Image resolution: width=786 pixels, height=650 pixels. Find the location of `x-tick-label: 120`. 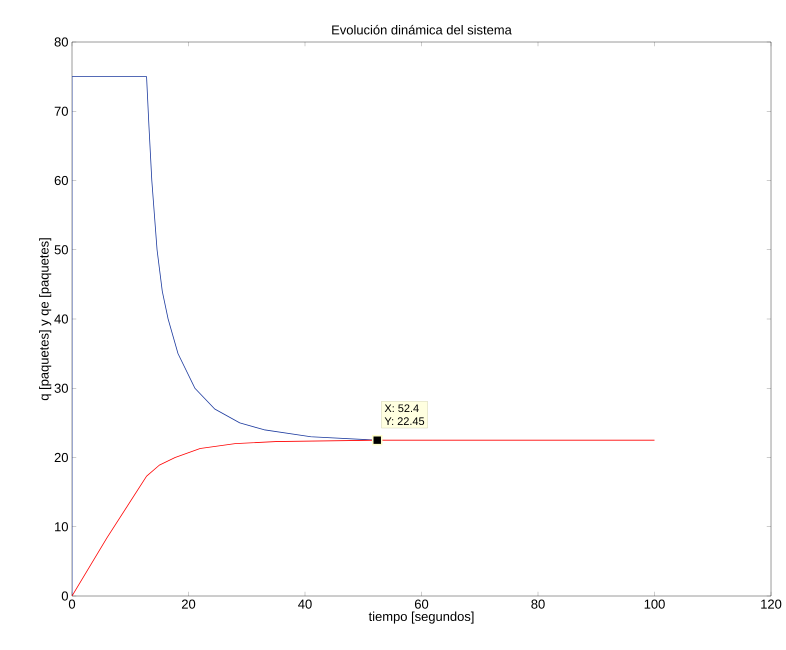

x-tick-label: 120 is located at coordinates (771, 604).